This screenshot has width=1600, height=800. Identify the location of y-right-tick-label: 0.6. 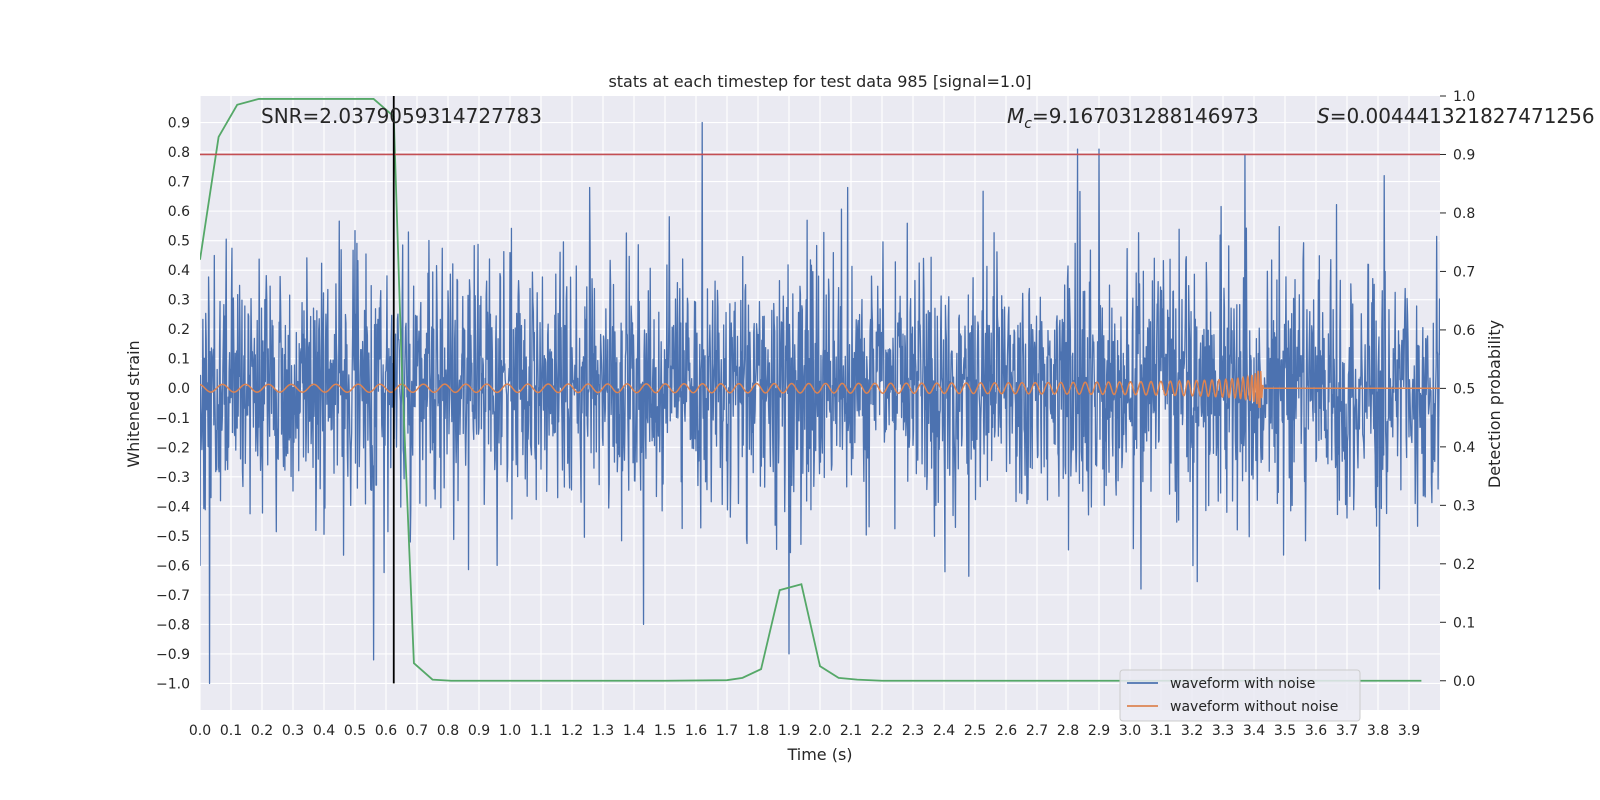
(1464, 331).